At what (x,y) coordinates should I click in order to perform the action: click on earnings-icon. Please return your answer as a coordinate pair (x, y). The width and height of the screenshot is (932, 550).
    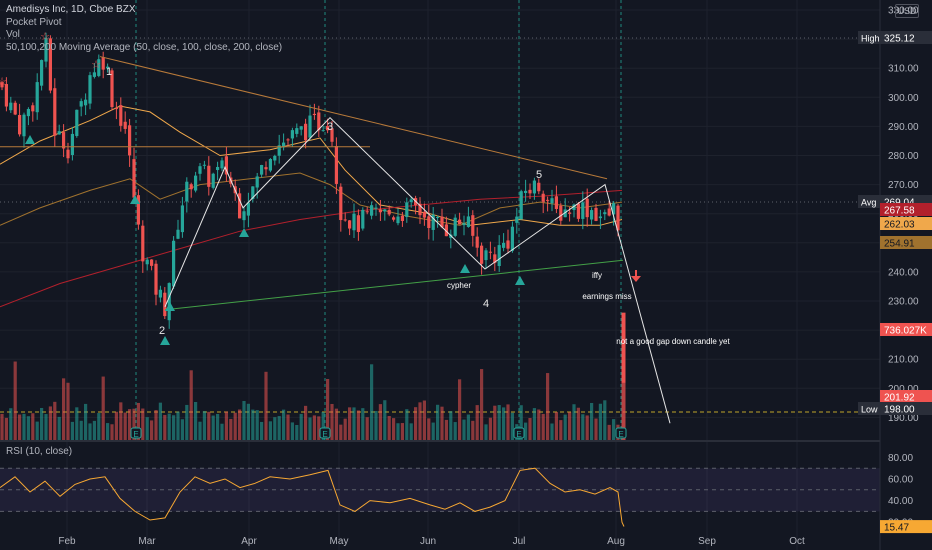
    Looking at the image, I should click on (621, 433).